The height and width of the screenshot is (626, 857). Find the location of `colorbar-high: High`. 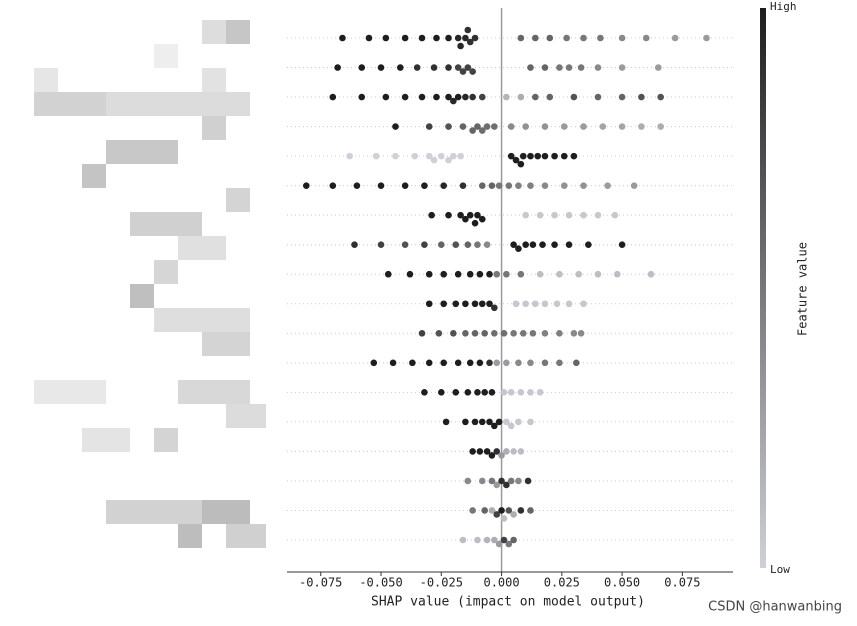

colorbar-high: High is located at coordinates (783, 6).